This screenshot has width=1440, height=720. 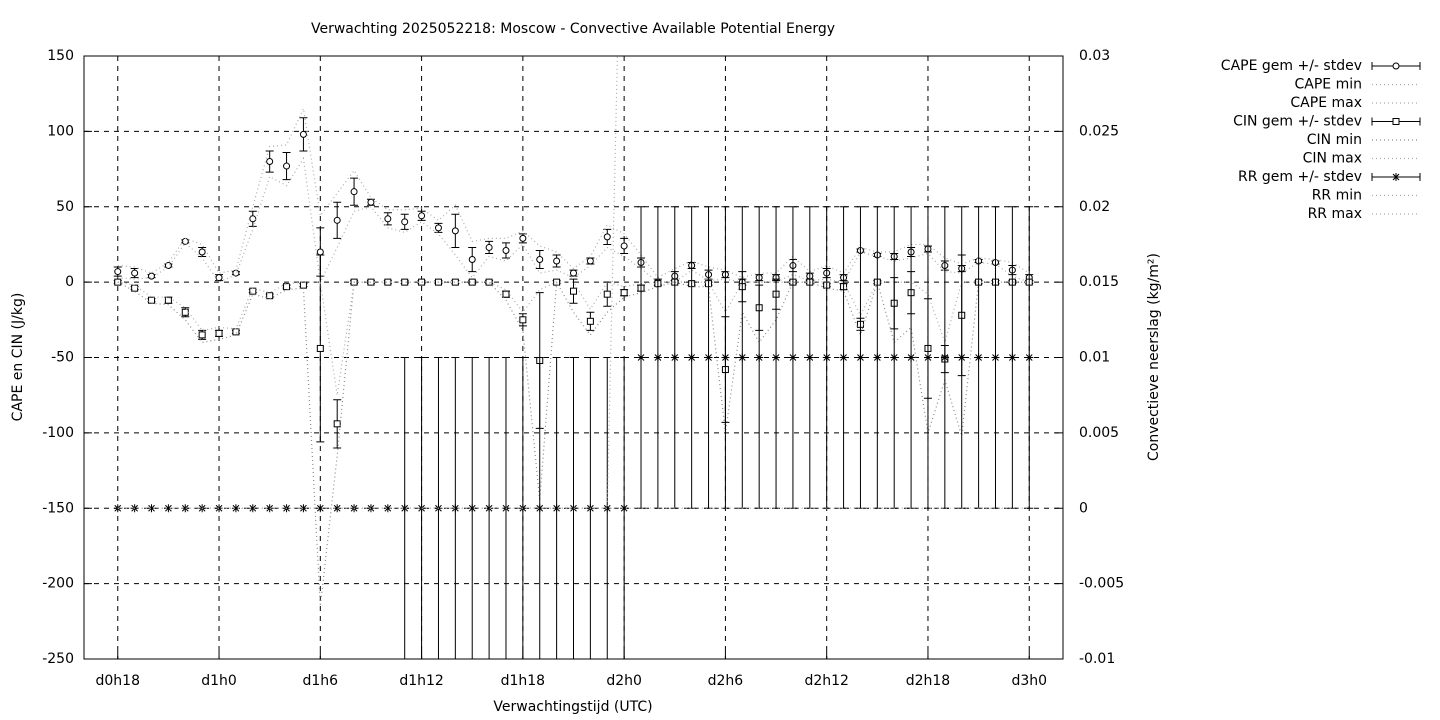 I want to click on y-tick-label: -100, so click(x=58, y=433).